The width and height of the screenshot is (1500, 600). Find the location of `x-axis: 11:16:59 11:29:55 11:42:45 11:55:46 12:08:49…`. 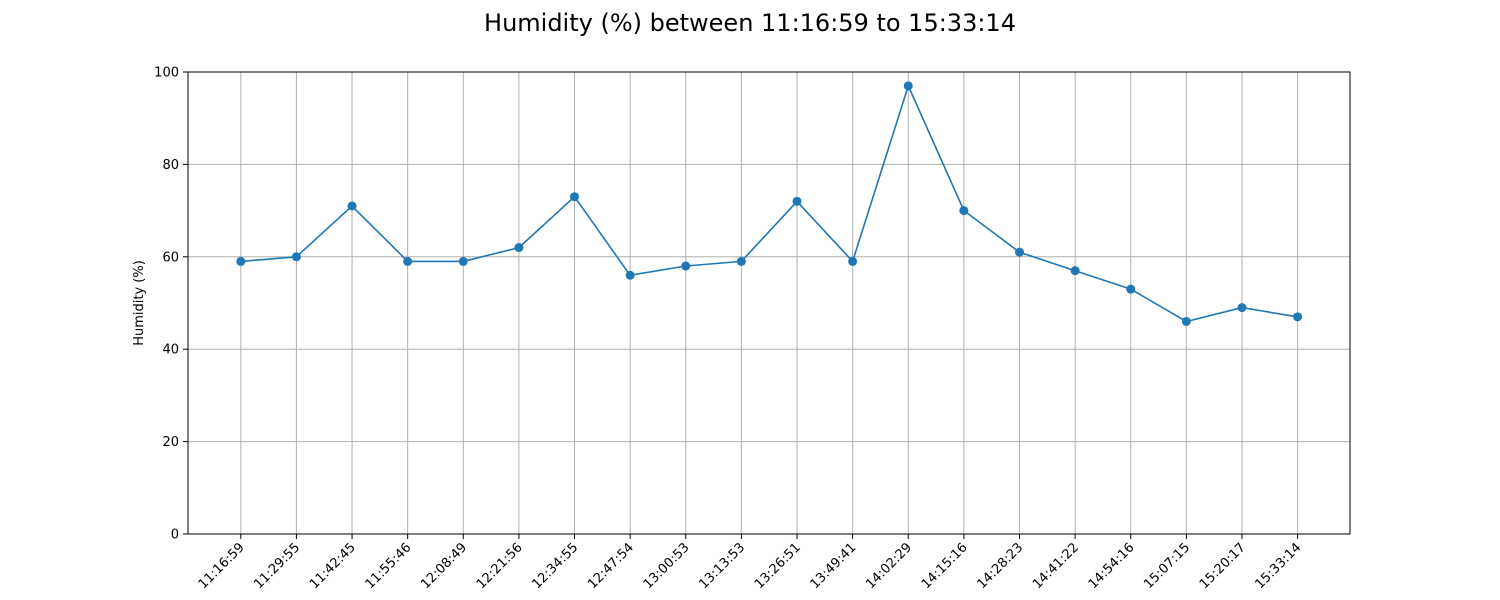

x-axis: 11:16:59 11:29:55 11:42:45 11:55:46 12:08:49… is located at coordinates (750, 563).